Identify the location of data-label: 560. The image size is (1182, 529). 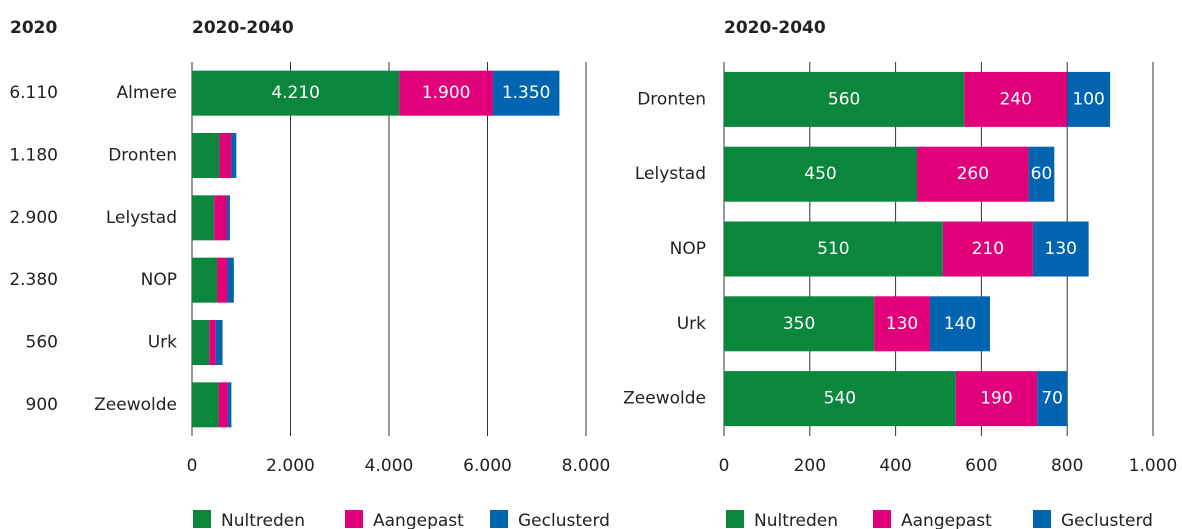
(844, 99).